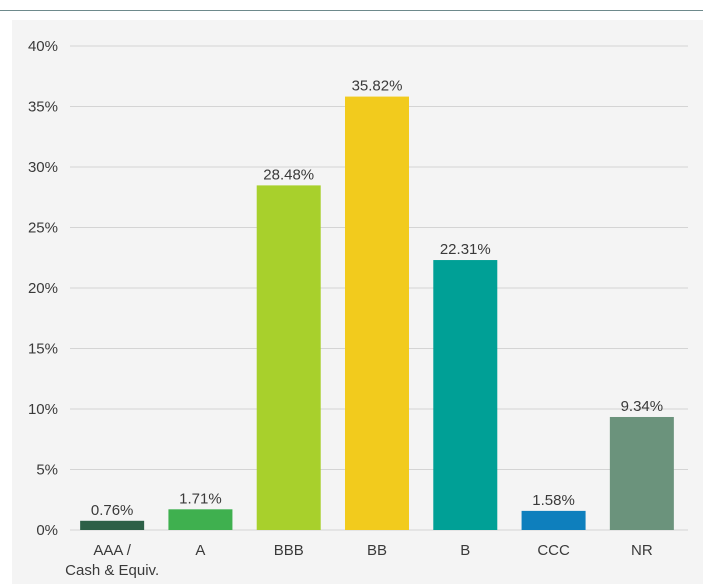 The width and height of the screenshot is (703, 584). Describe the element at coordinates (112, 570) in the screenshot. I see `x-category-label: Cash & Equiv.` at that location.